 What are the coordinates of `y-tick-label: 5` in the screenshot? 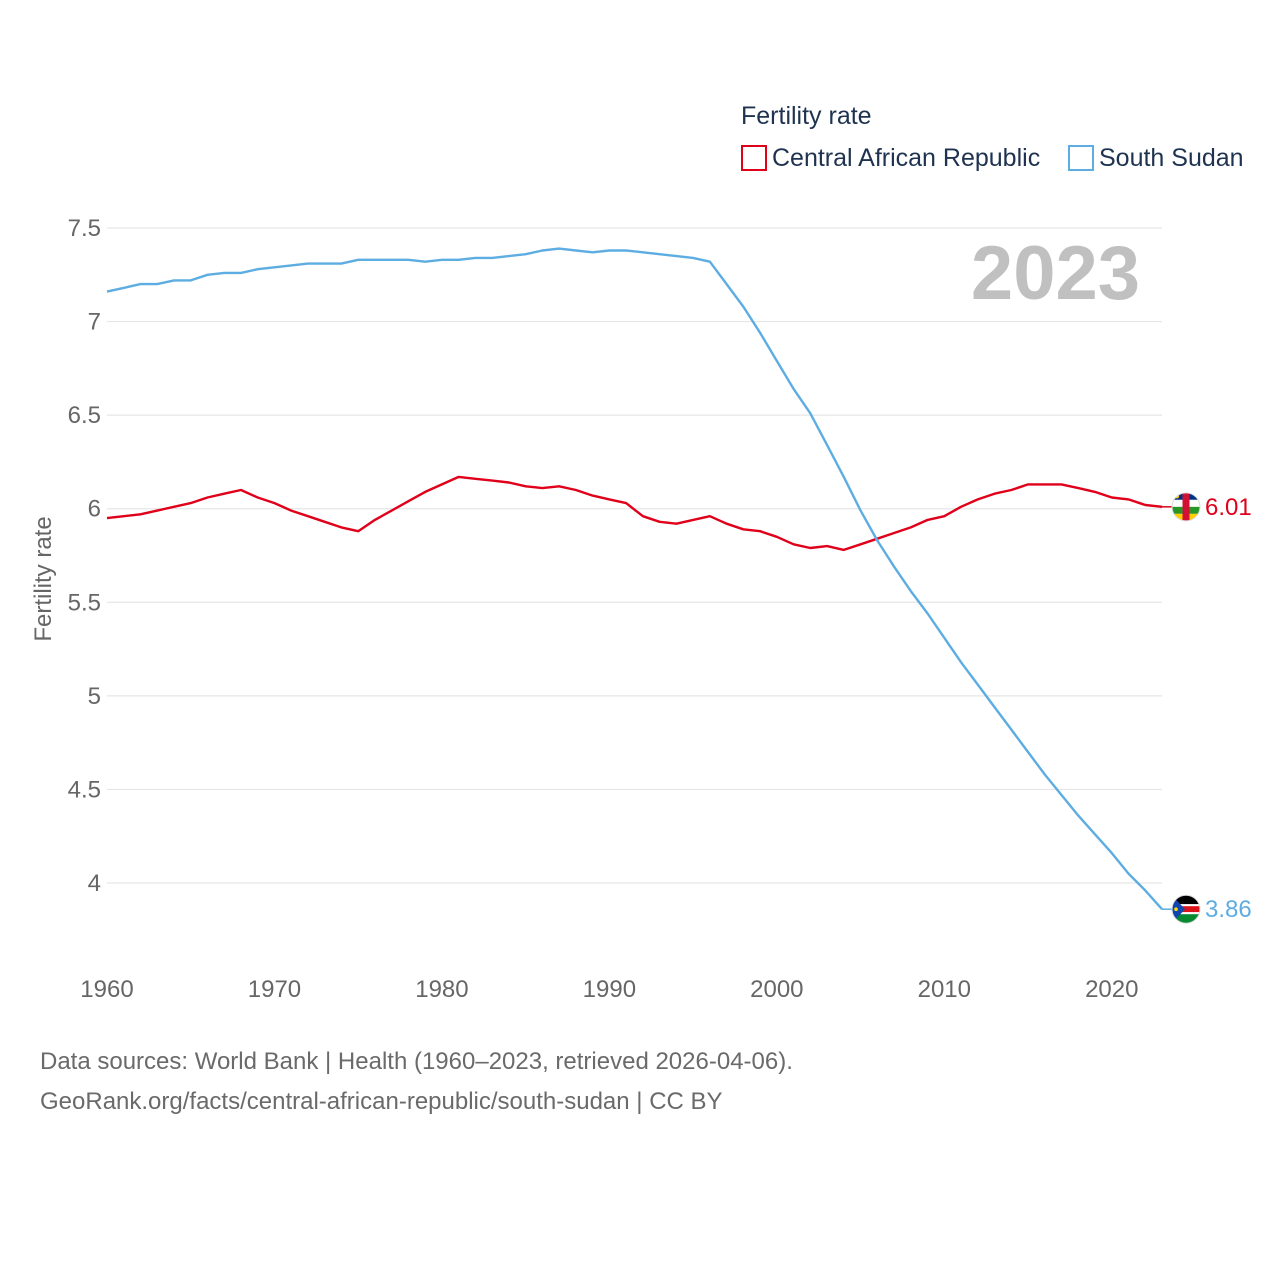 It's located at (94, 696).